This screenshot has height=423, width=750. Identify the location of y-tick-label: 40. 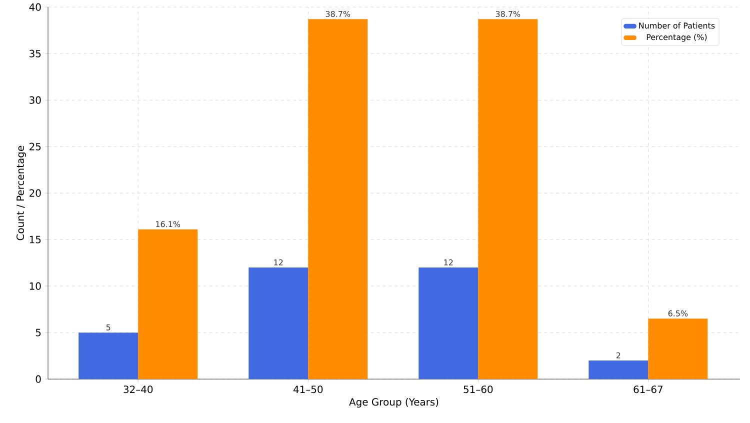
(35, 7).